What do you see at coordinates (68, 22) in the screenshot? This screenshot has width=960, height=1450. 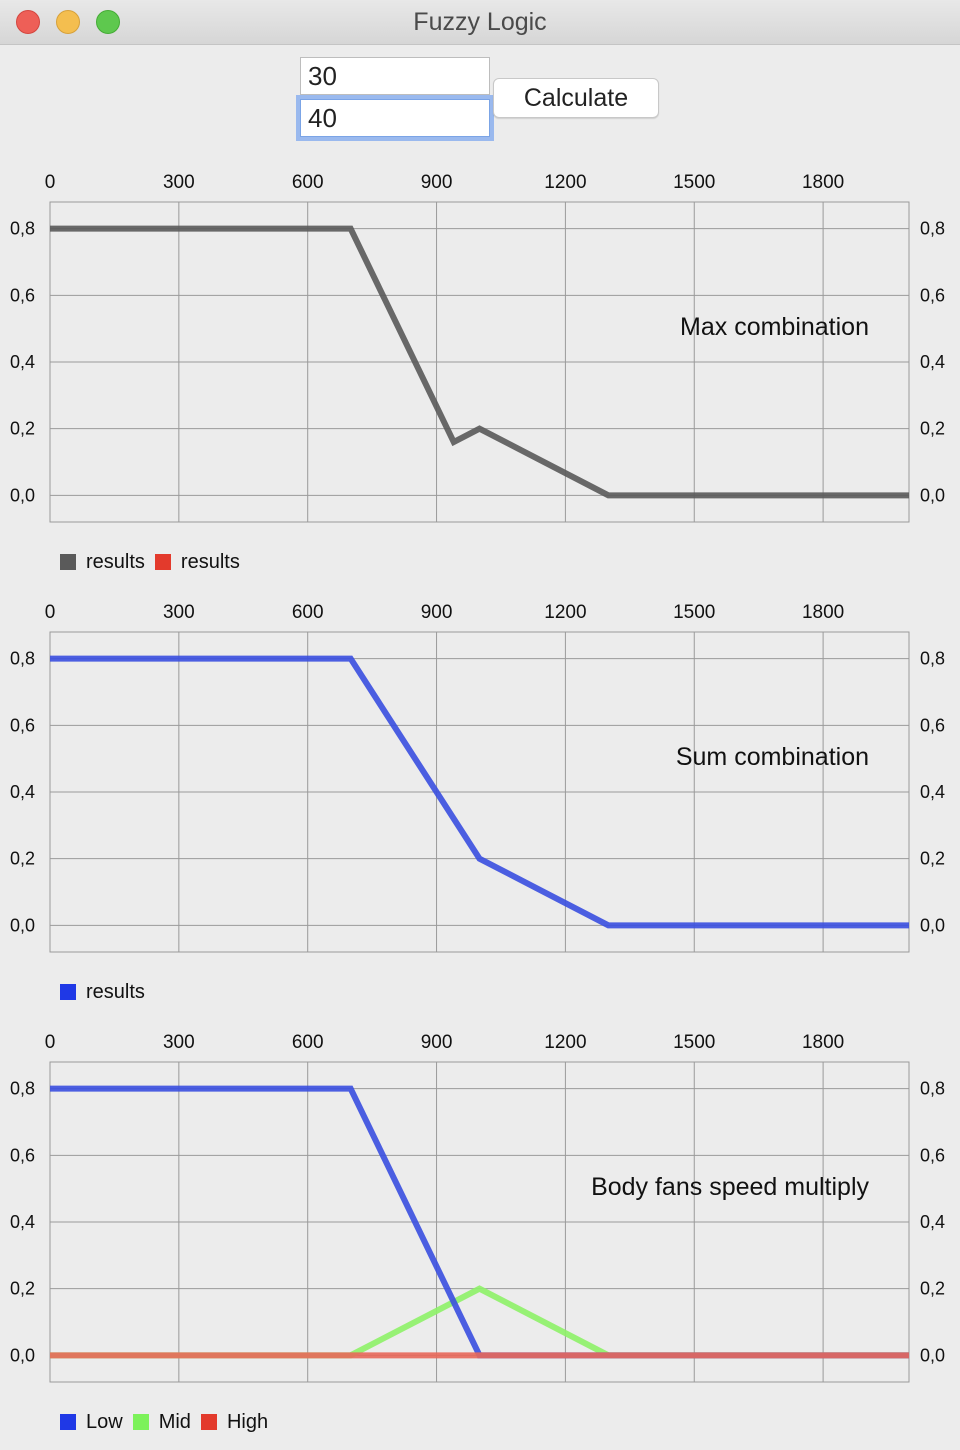 I see `minimize-window-button` at bounding box center [68, 22].